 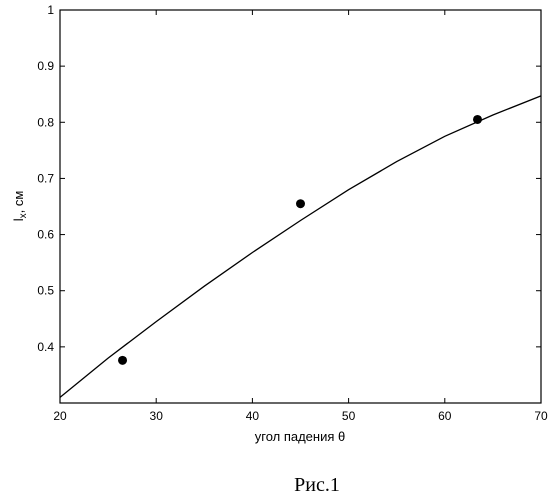 I want to click on x-tick-label: 60, so click(x=445, y=416).